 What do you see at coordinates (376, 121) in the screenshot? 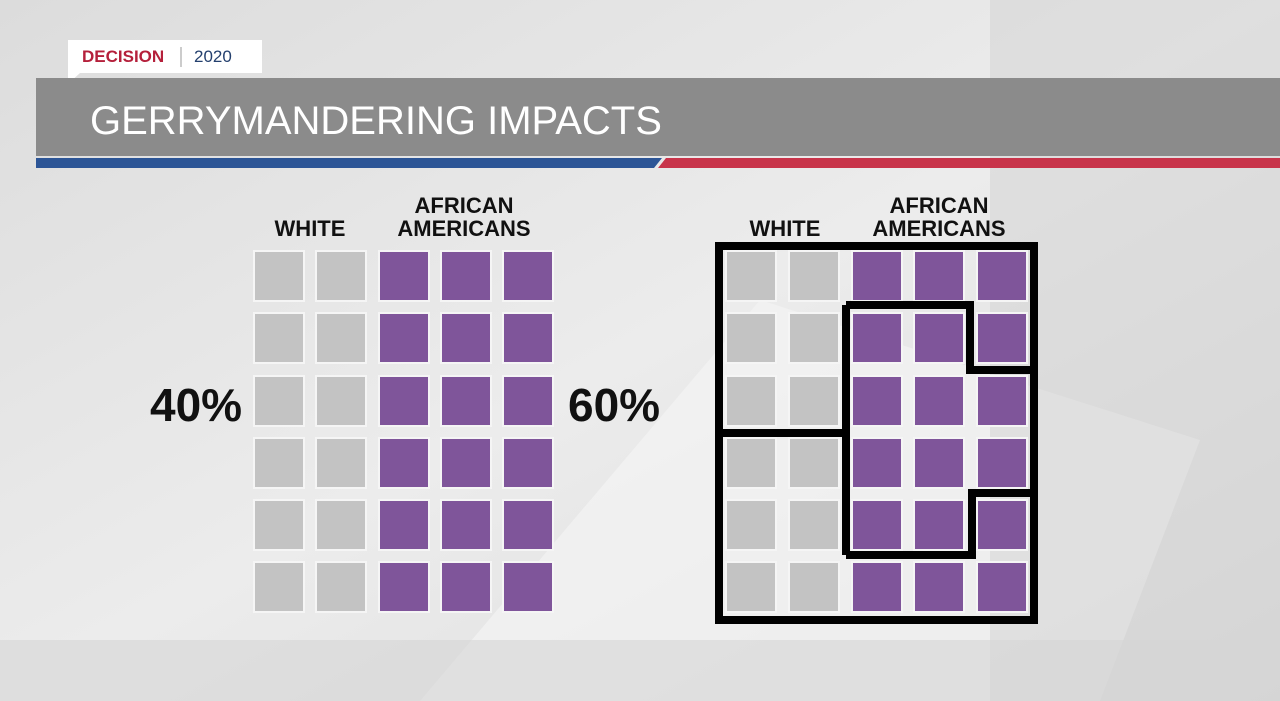
I see `title: GERRYMANDERING IMPACTS` at bounding box center [376, 121].